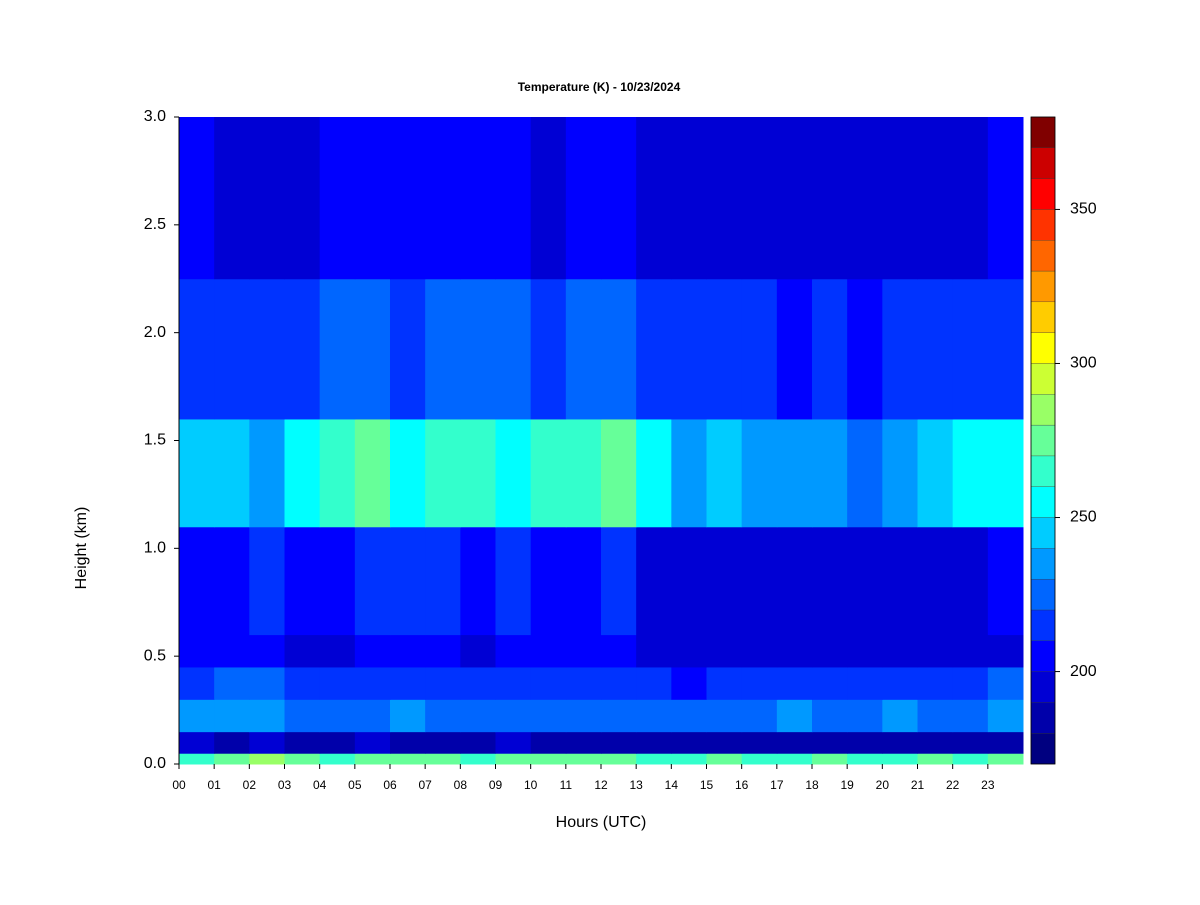 The width and height of the screenshot is (1200, 905). What do you see at coordinates (355, 785) in the screenshot?
I see `x-tick-label: 05` at bounding box center [355, 785].